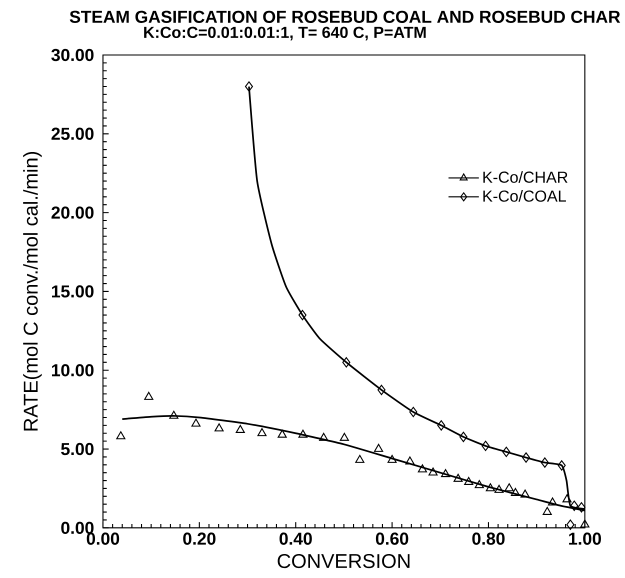 Image resolution: width=625 pixels, height=578 pixels. Describe the element at coordinates (73, 370) in the screenshot. I see `y-tick-label: 10.00` at that location.